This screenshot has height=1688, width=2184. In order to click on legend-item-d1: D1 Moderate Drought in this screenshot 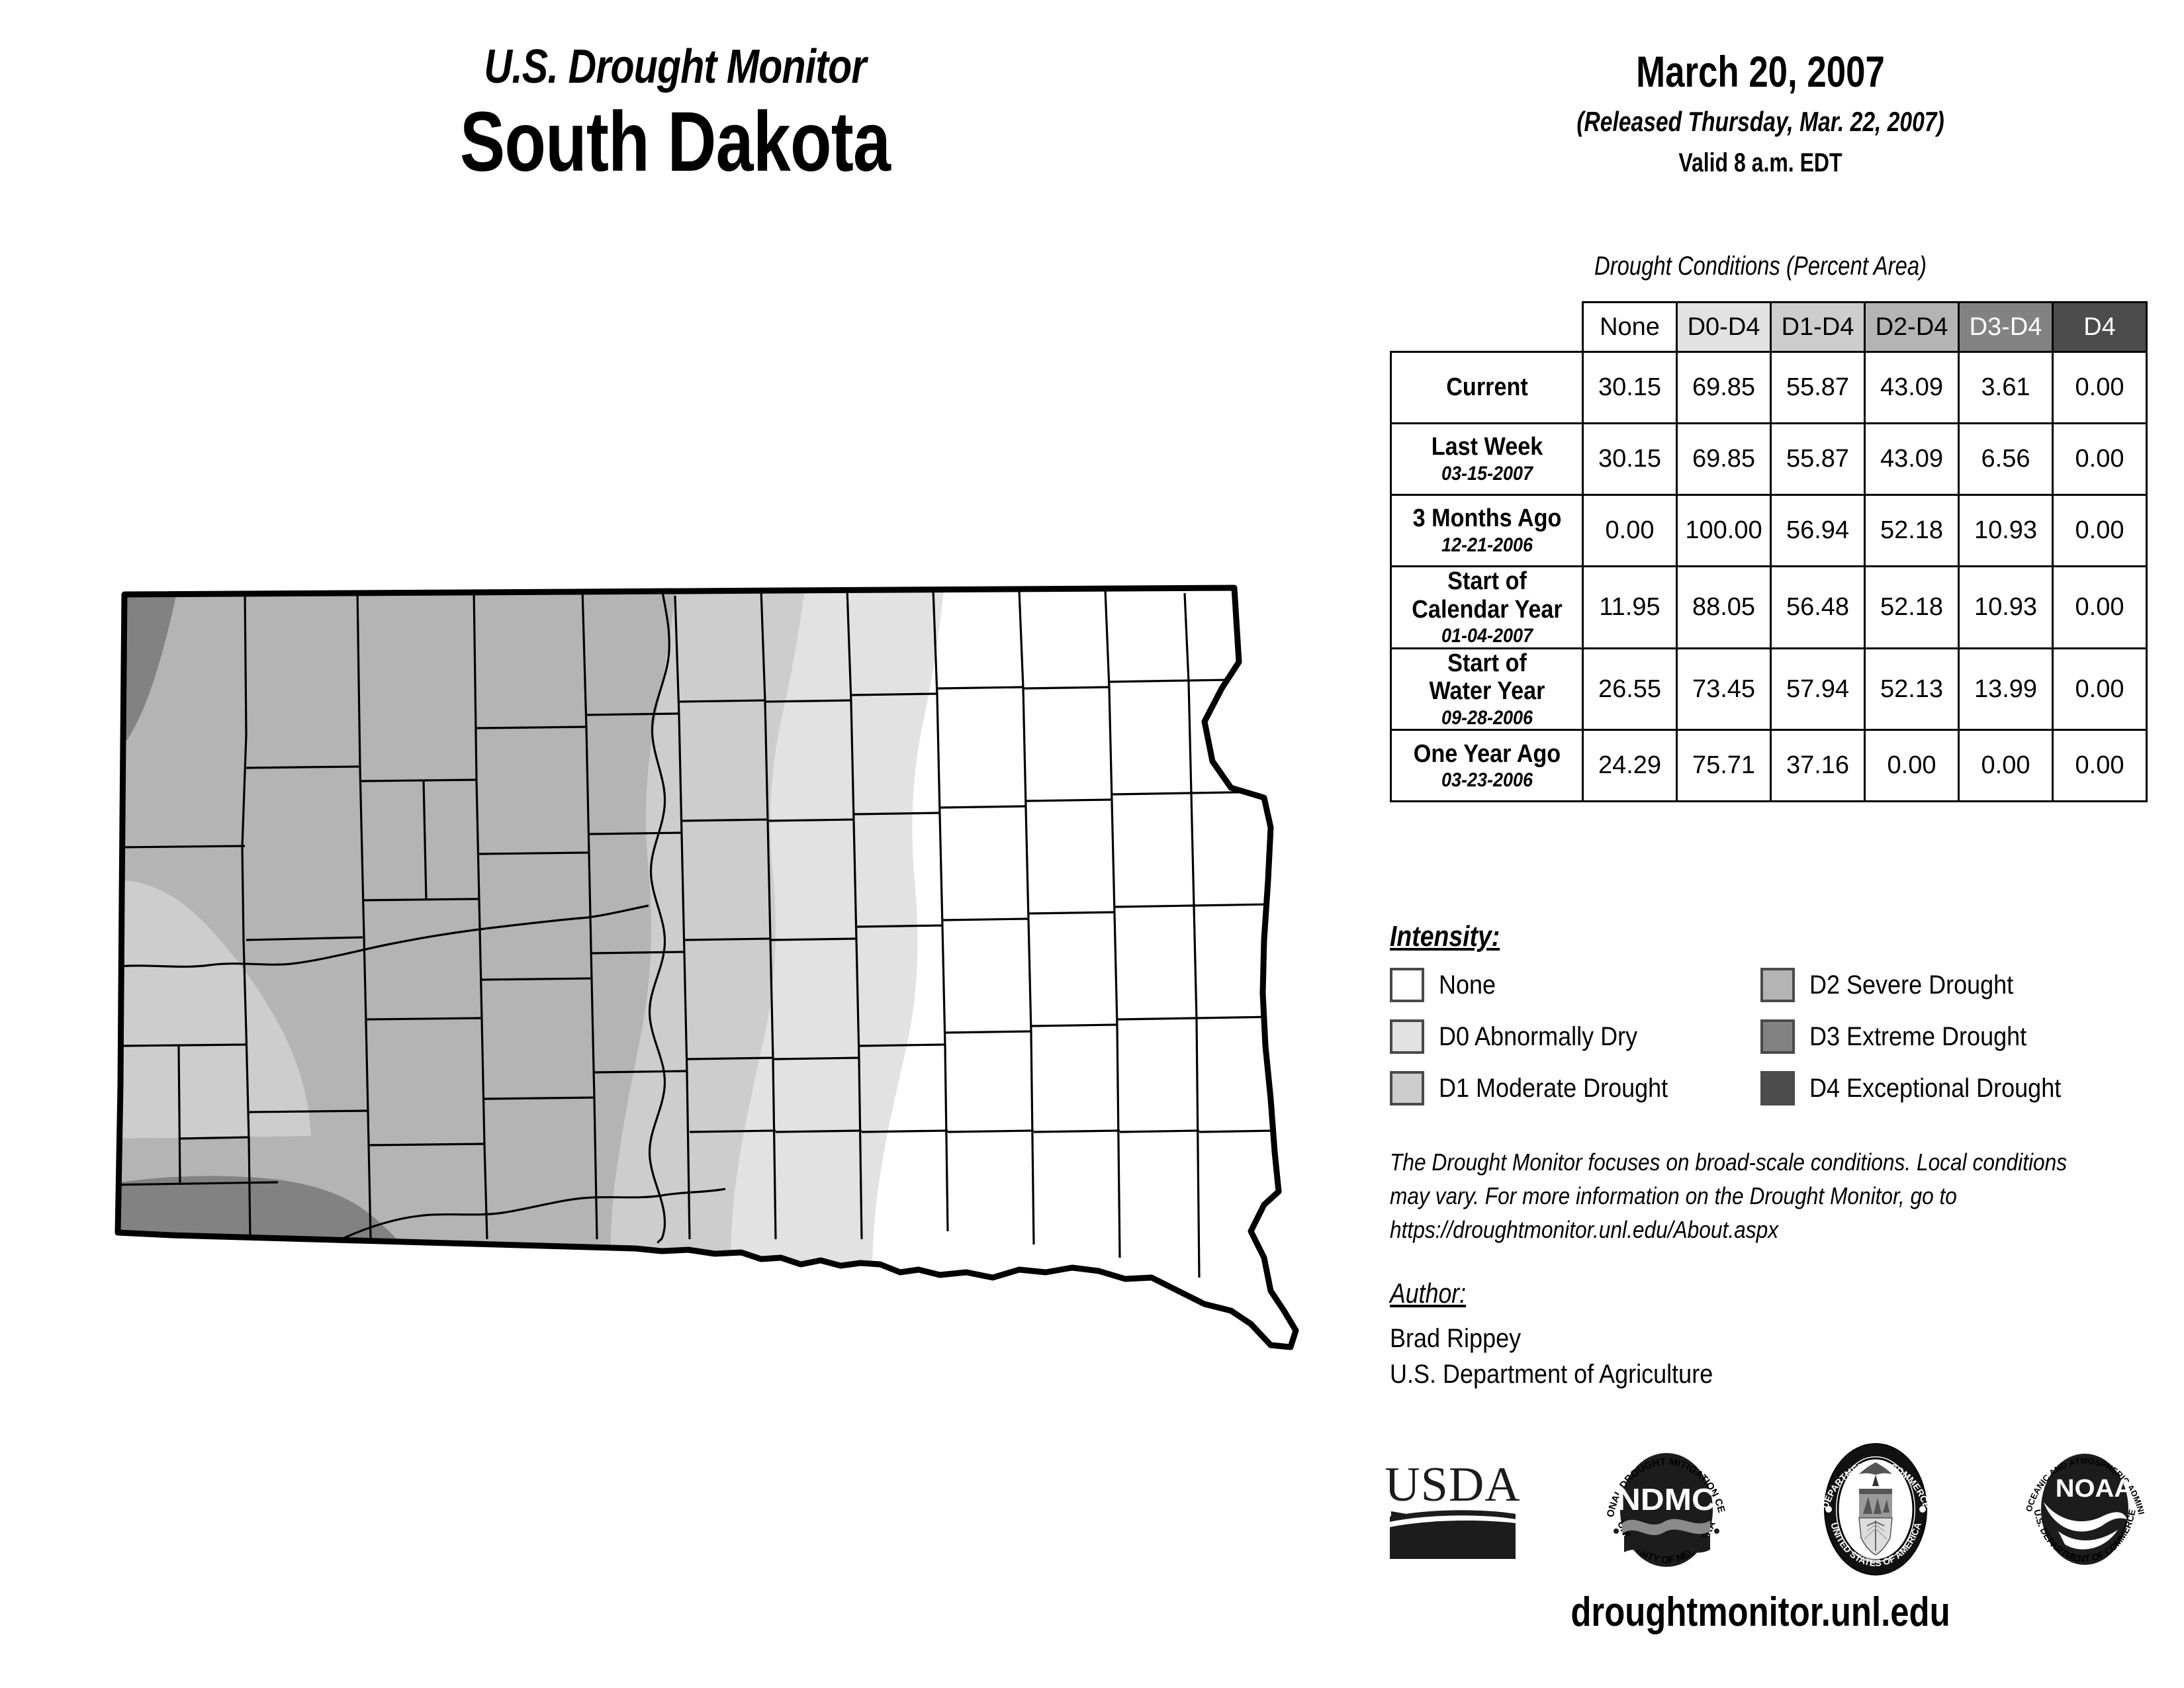, I will do `click(1575, 1088)`.